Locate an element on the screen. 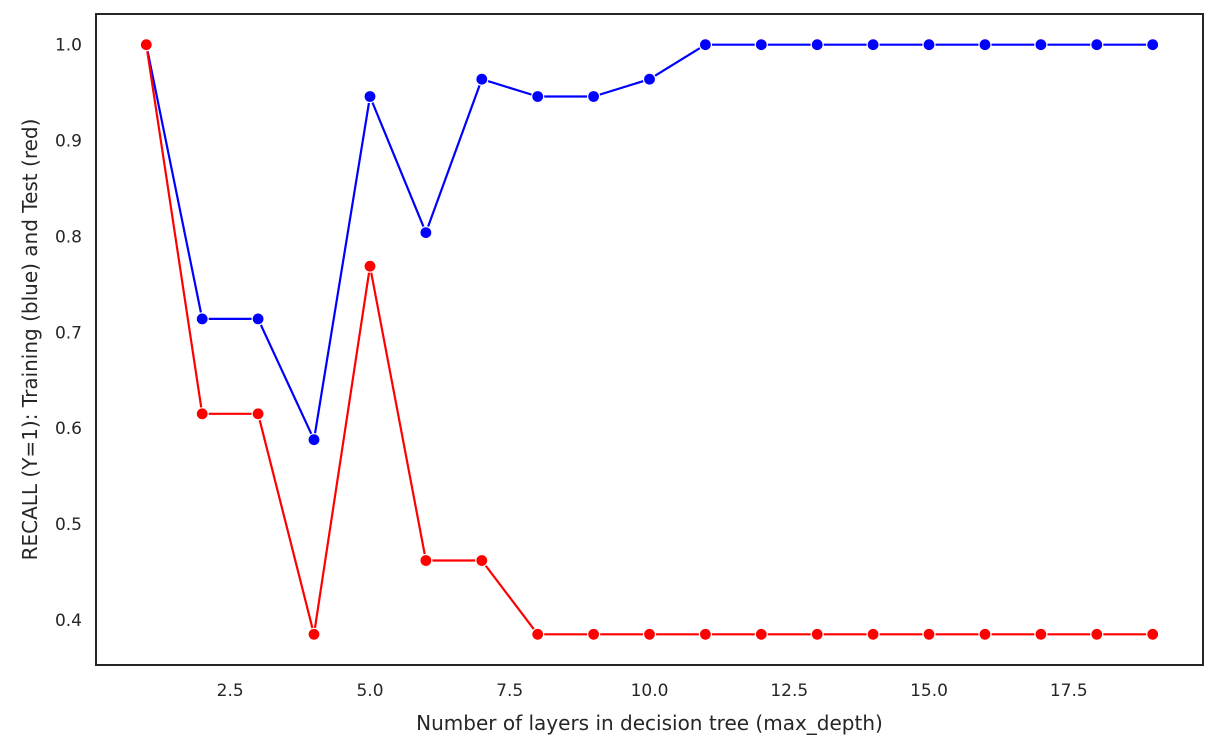 This screenshot has width=1225, height=751. x-tick-label: 7.5 is located at coordinates (509, 691).